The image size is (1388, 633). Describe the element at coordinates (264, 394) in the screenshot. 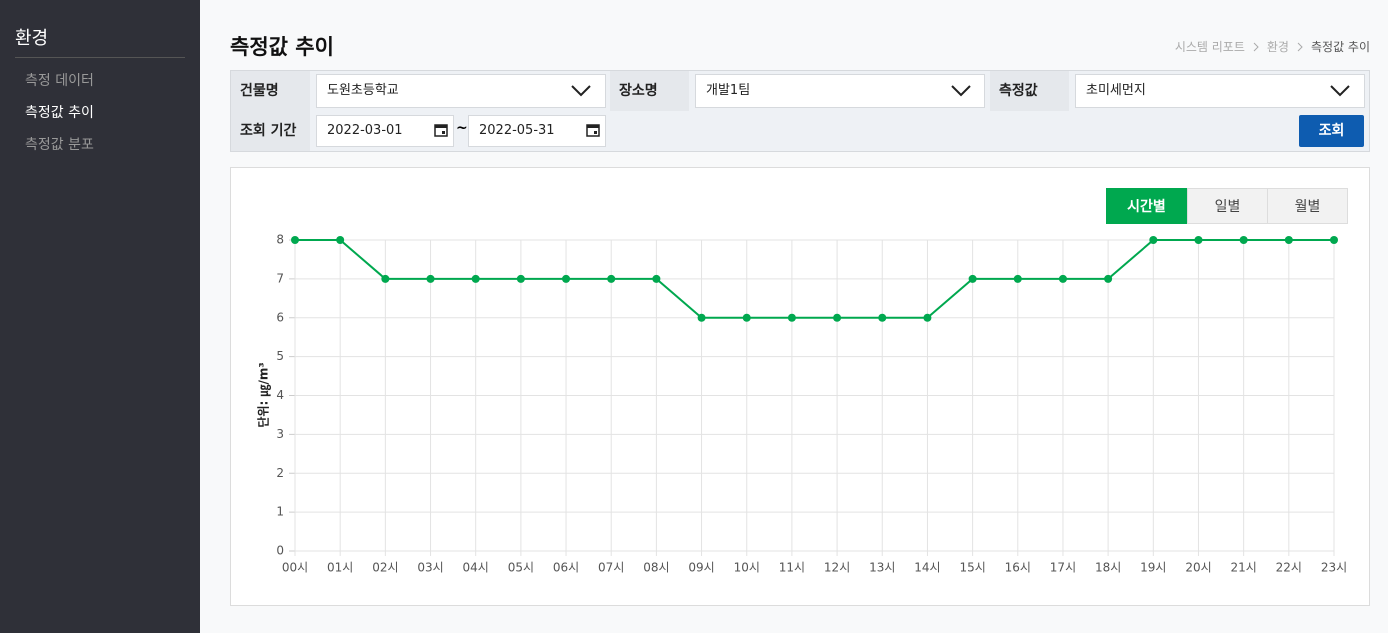

I see `y-axis-label: 단위: ㎍/m³` at that location.